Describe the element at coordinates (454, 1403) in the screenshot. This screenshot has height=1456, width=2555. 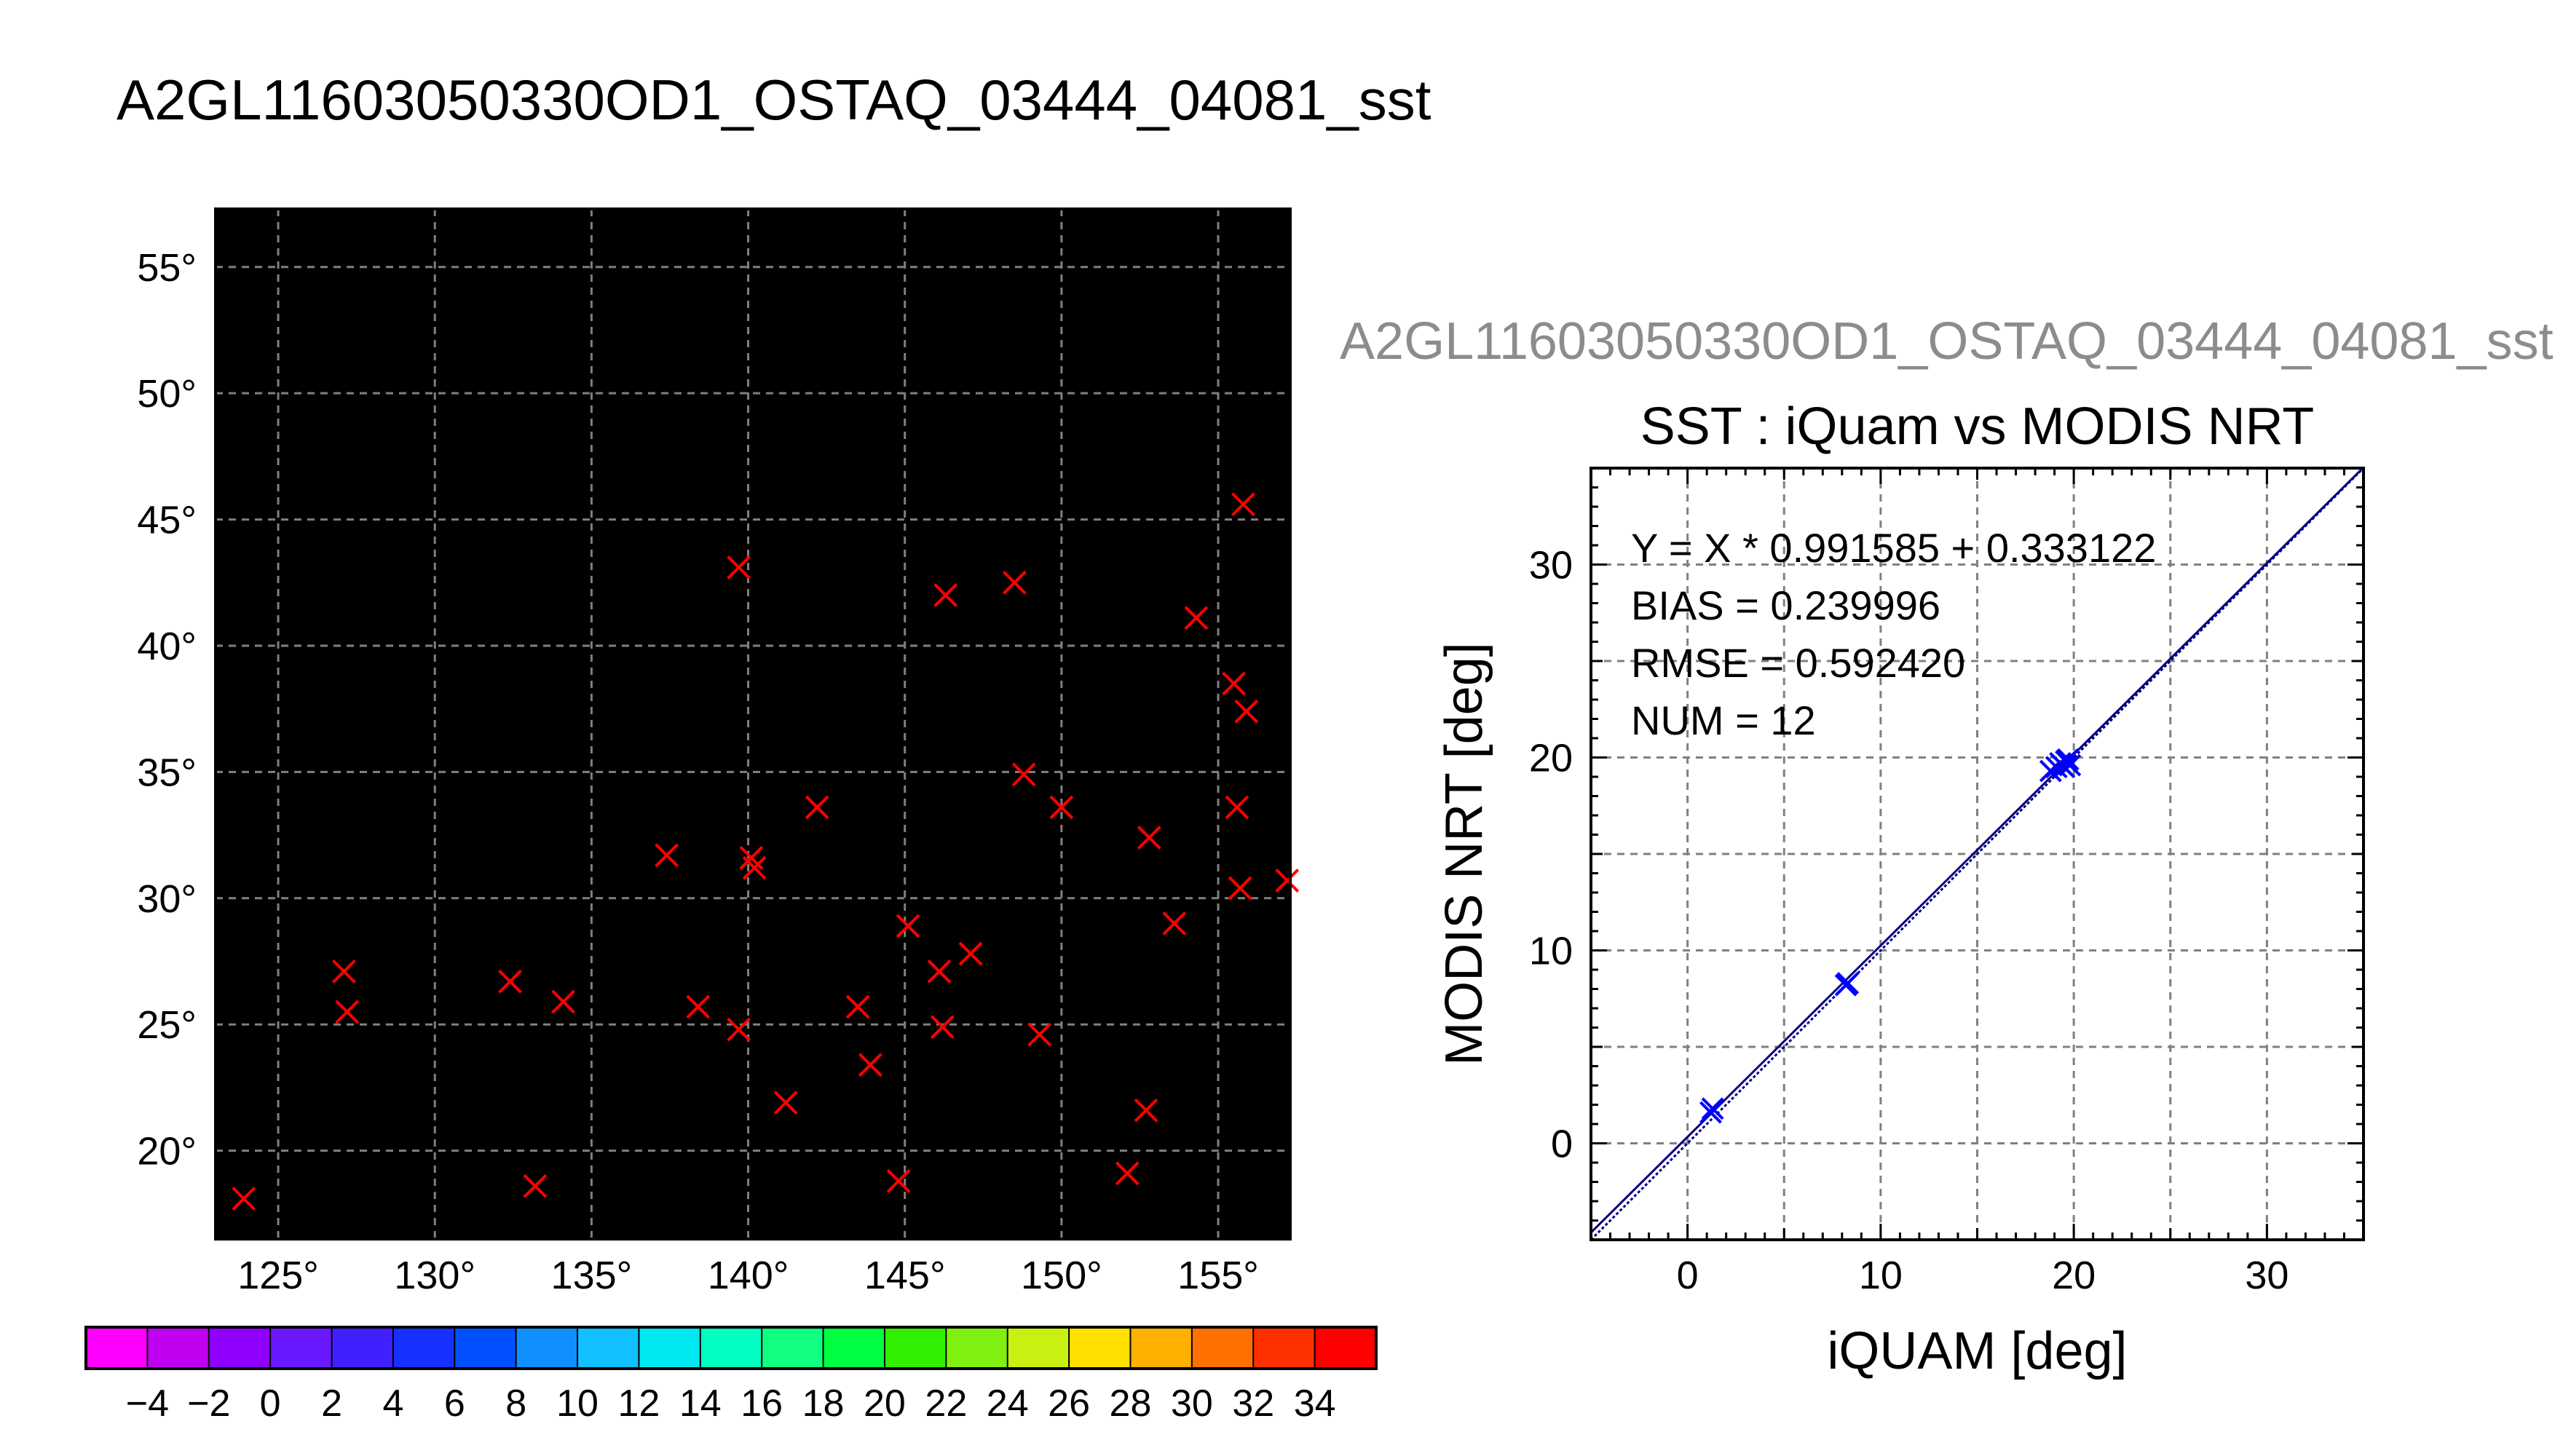
I see `colorbar-tick-label: 6` at that location.